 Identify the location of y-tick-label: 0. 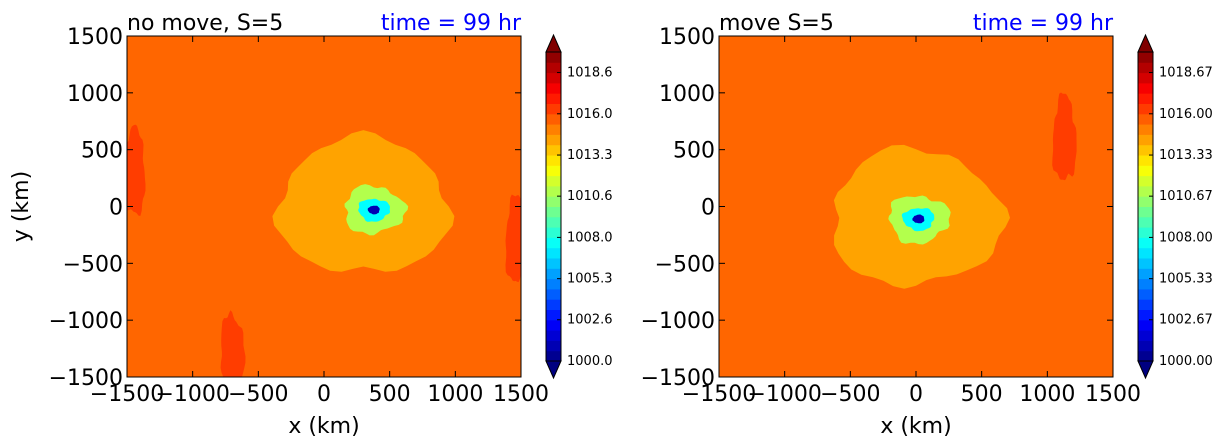
(708, 208).